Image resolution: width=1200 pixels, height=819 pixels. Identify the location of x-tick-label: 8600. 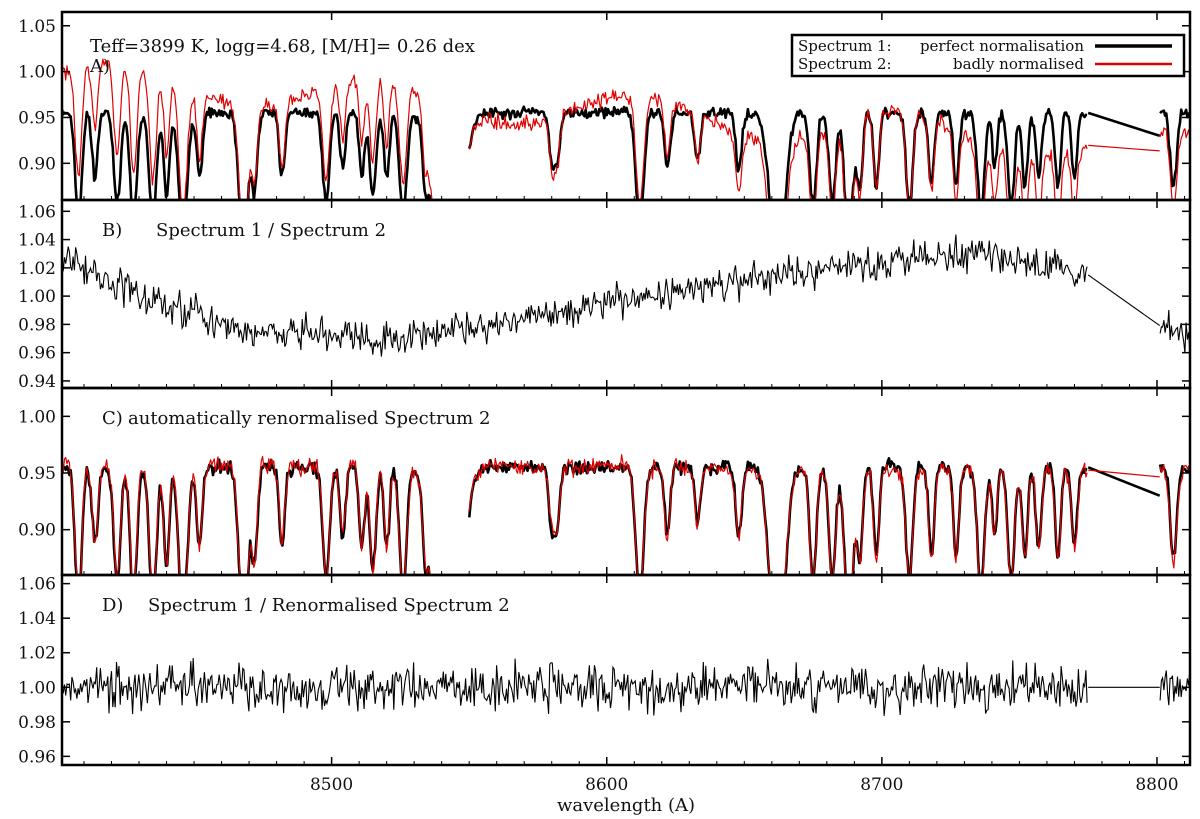
(606, 785).